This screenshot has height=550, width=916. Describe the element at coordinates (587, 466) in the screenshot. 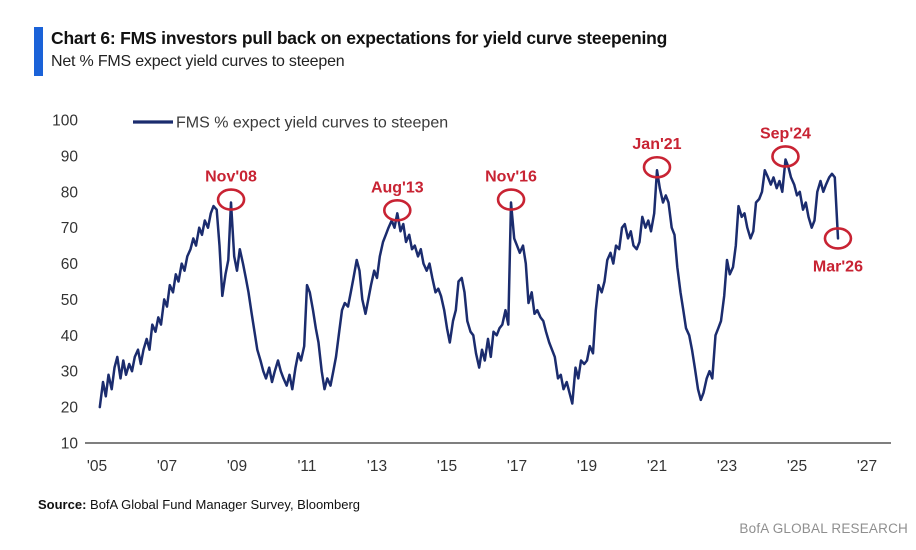

I see `x-tick-label-2019: '19` at that location.